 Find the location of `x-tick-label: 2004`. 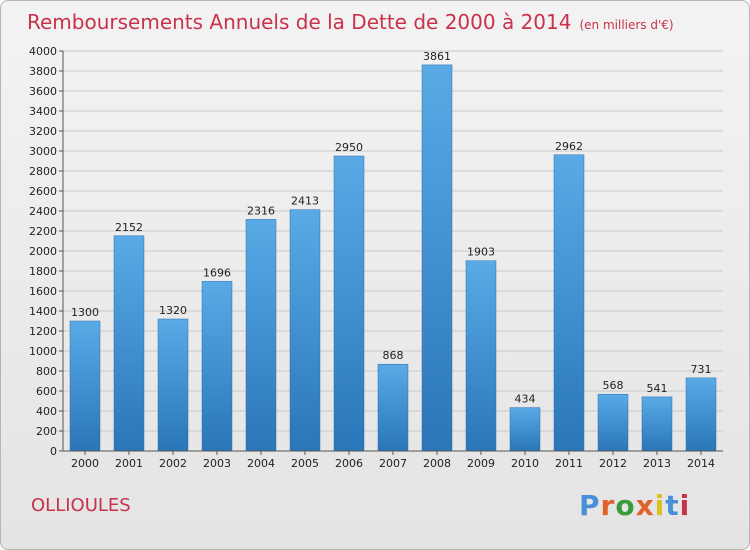

x-tick-label: 2004 is located at coordinates (261, 463).